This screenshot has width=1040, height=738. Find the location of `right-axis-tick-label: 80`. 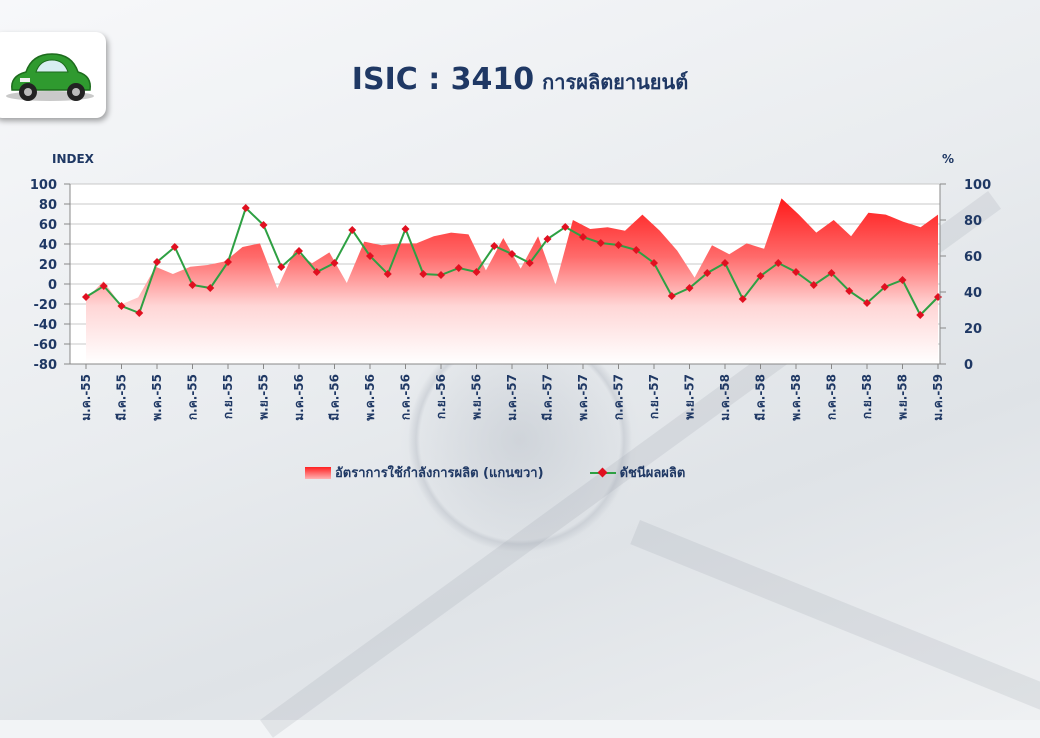

right-axis-tick-label: 80 is located at coordinates (973, 221).